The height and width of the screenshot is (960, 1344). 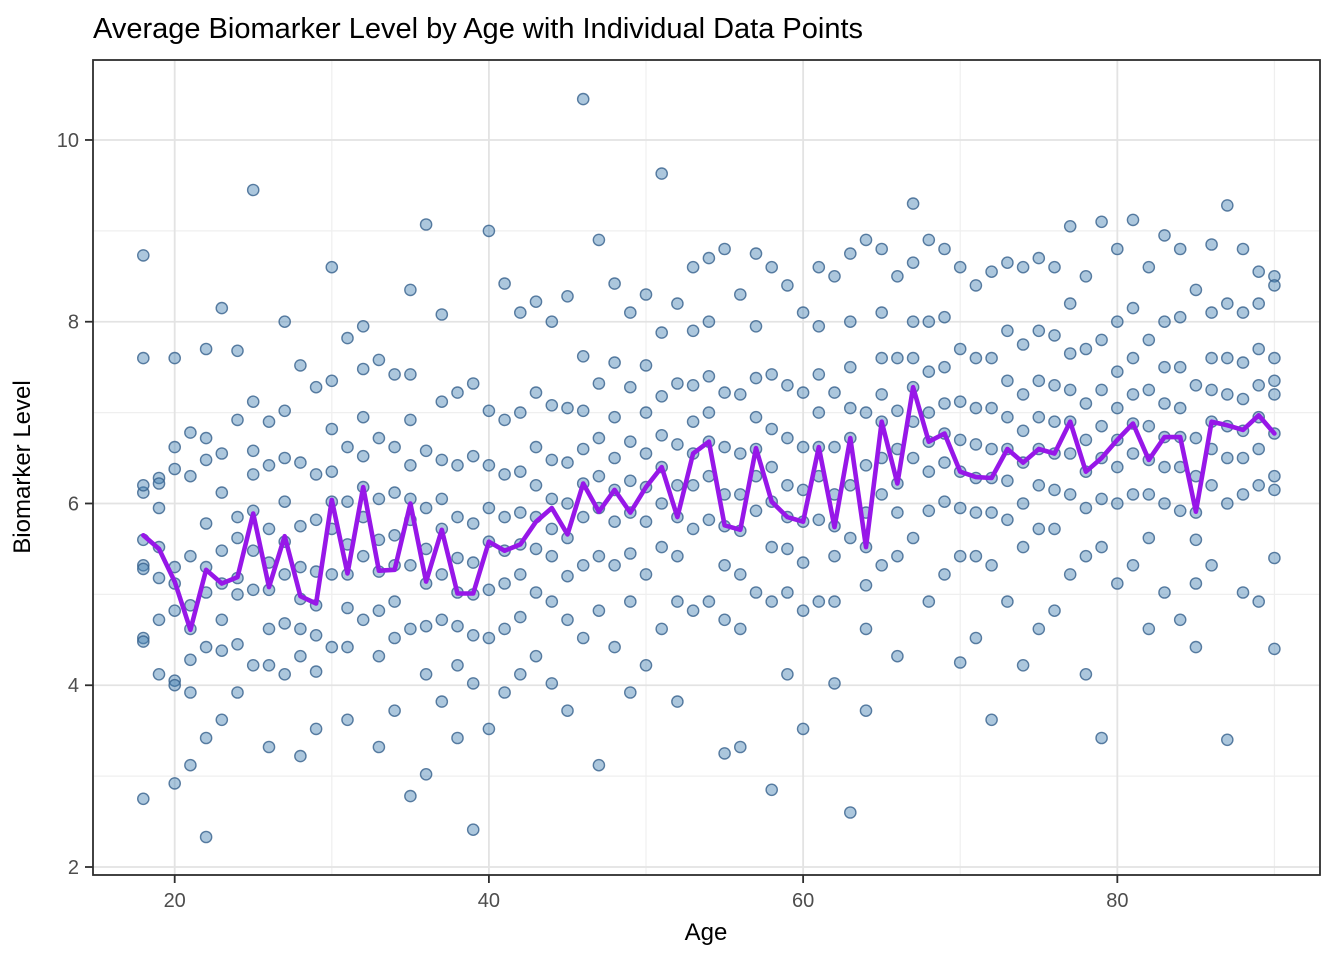 What do you see at coordinates (1117, 901) in the screenshot?
I see `x-tick-label: 80` at bounding box center [1117, 901].